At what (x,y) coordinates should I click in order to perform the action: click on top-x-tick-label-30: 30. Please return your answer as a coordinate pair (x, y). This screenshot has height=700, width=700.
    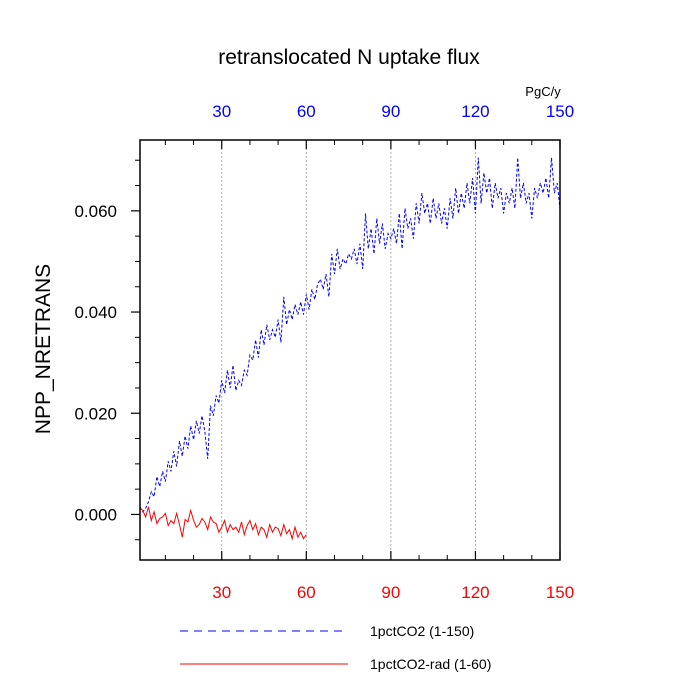
    Looking at the image, I should click on (221, 111).